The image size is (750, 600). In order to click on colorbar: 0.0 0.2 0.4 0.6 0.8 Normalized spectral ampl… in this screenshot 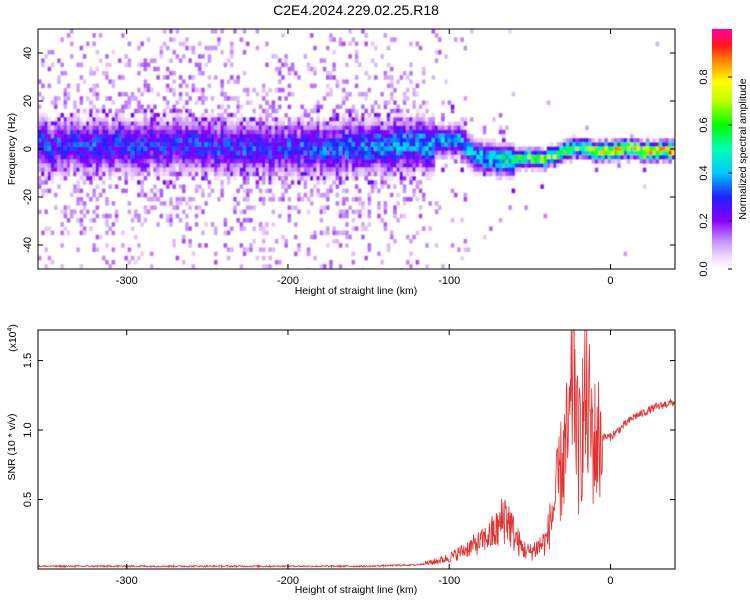, I will do `click(723, 153)`.